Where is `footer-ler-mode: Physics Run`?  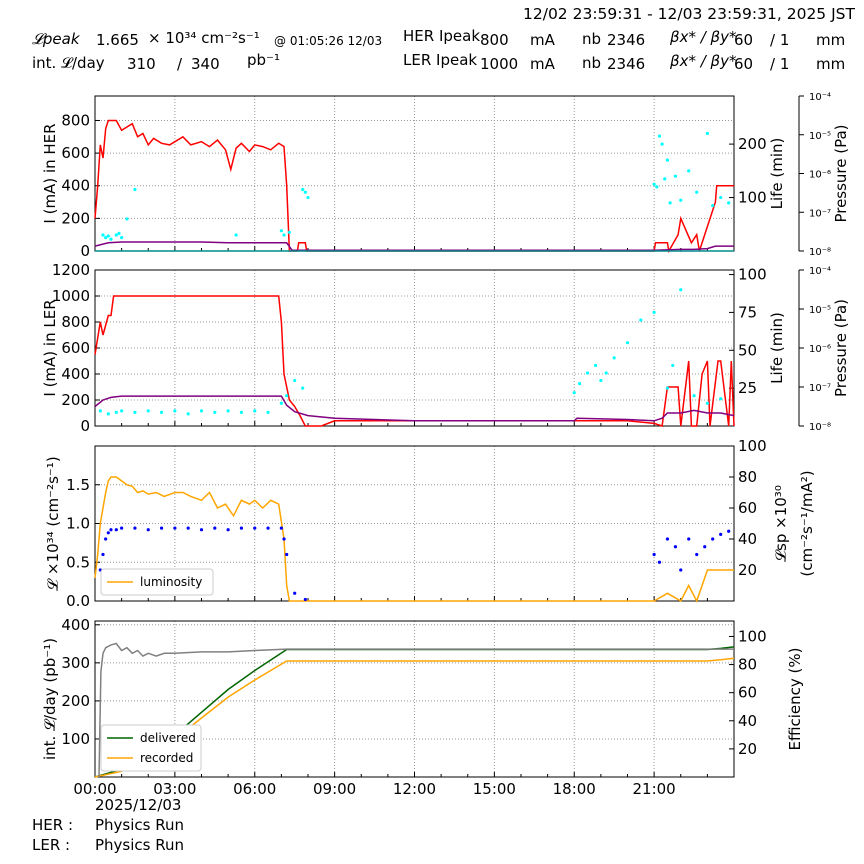
footer-ler-mode: Physics Run is located at coordinates (140, 845).